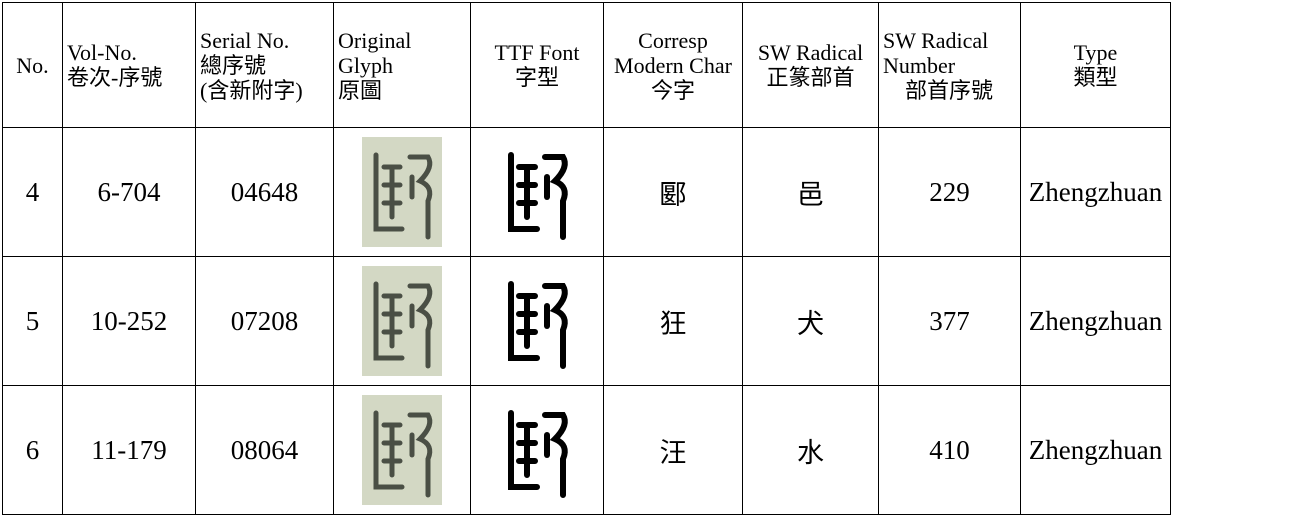 This screenshot has width=1296, height=531. Describe the element at coordinates (115, 77) in the screenshot. I see `header-text: 卷次-序號` at that location.